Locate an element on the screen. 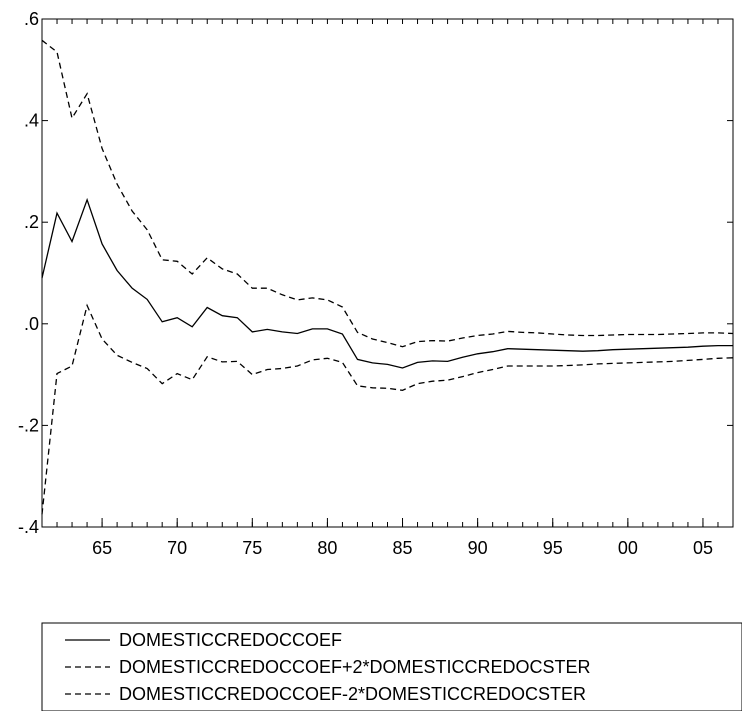 This screenshot has width=742, height=711. legend-label: DOMESTICCREDOCCOEF+2*DOMESTICCREDOCSTER is located at coordinates (355, 667).